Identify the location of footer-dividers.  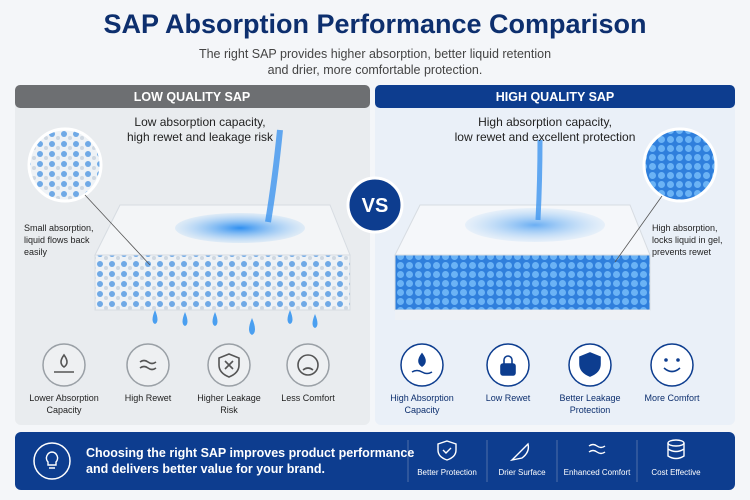
(522, 461).